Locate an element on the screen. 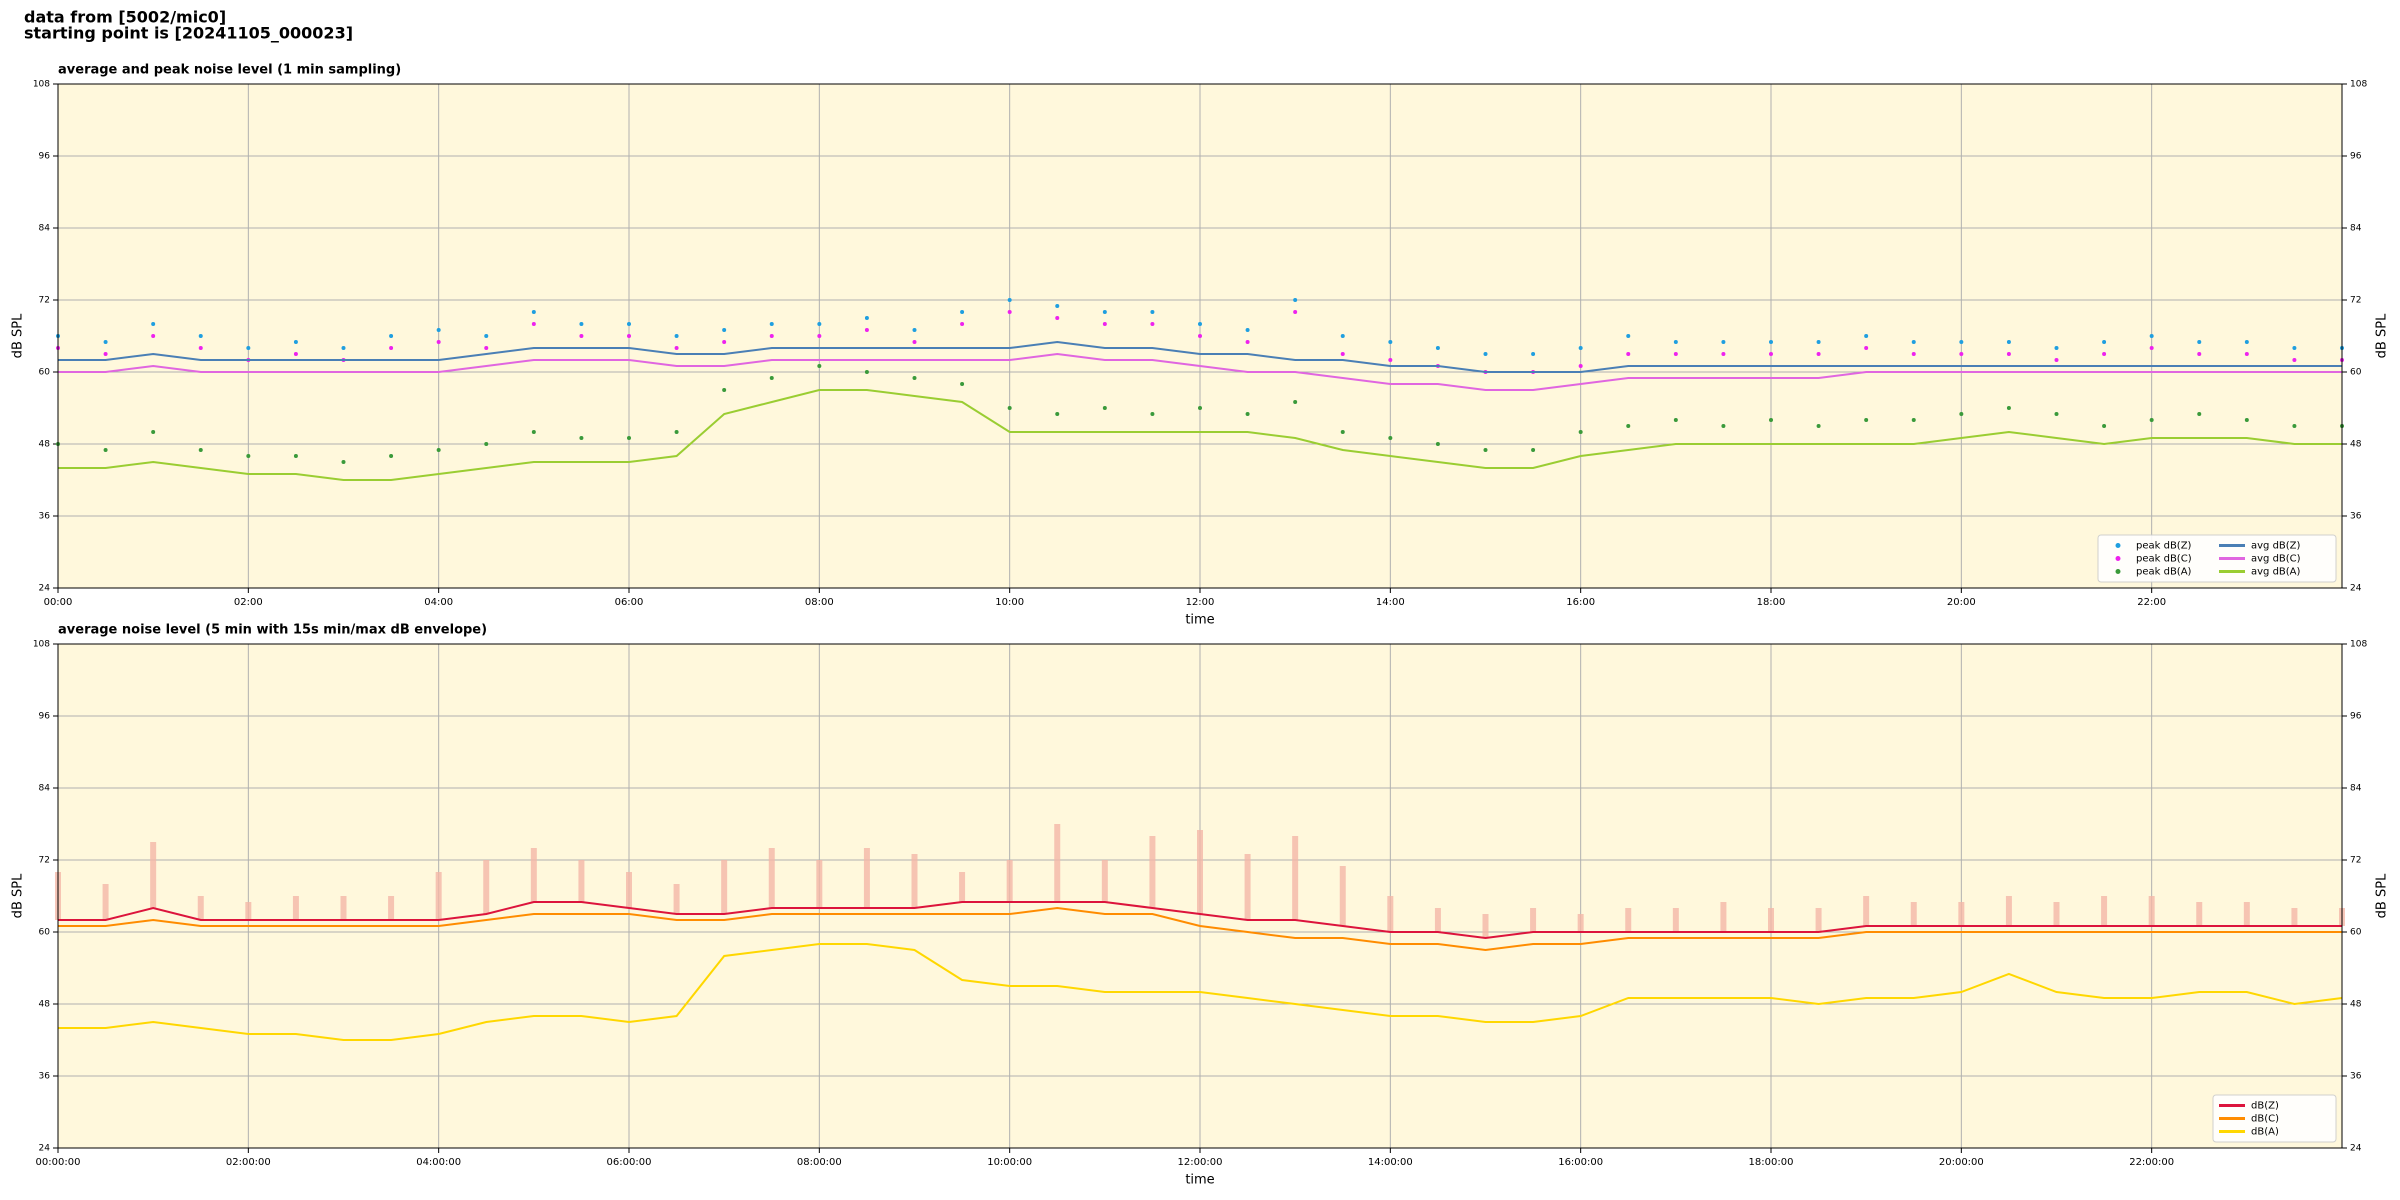 The height and width of the screenshot is (1200, 2400). legend-marker is located at coordinates (2118, 571).